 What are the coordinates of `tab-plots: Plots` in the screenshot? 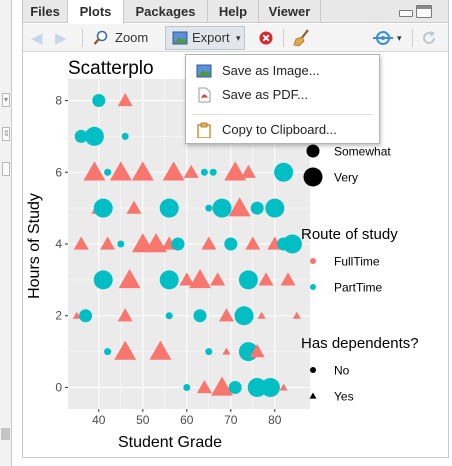 It's located at (96, 12).